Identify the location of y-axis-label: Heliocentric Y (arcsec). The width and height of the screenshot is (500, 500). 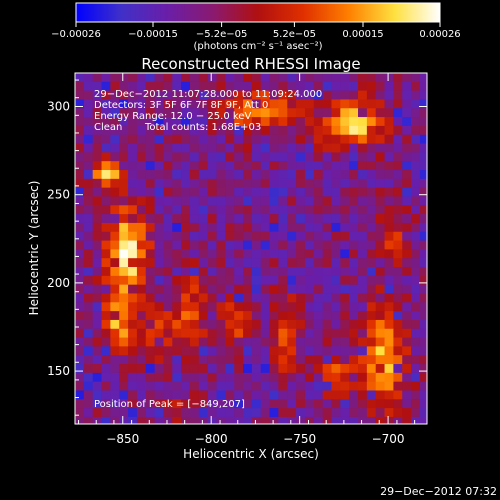
(34, 248).